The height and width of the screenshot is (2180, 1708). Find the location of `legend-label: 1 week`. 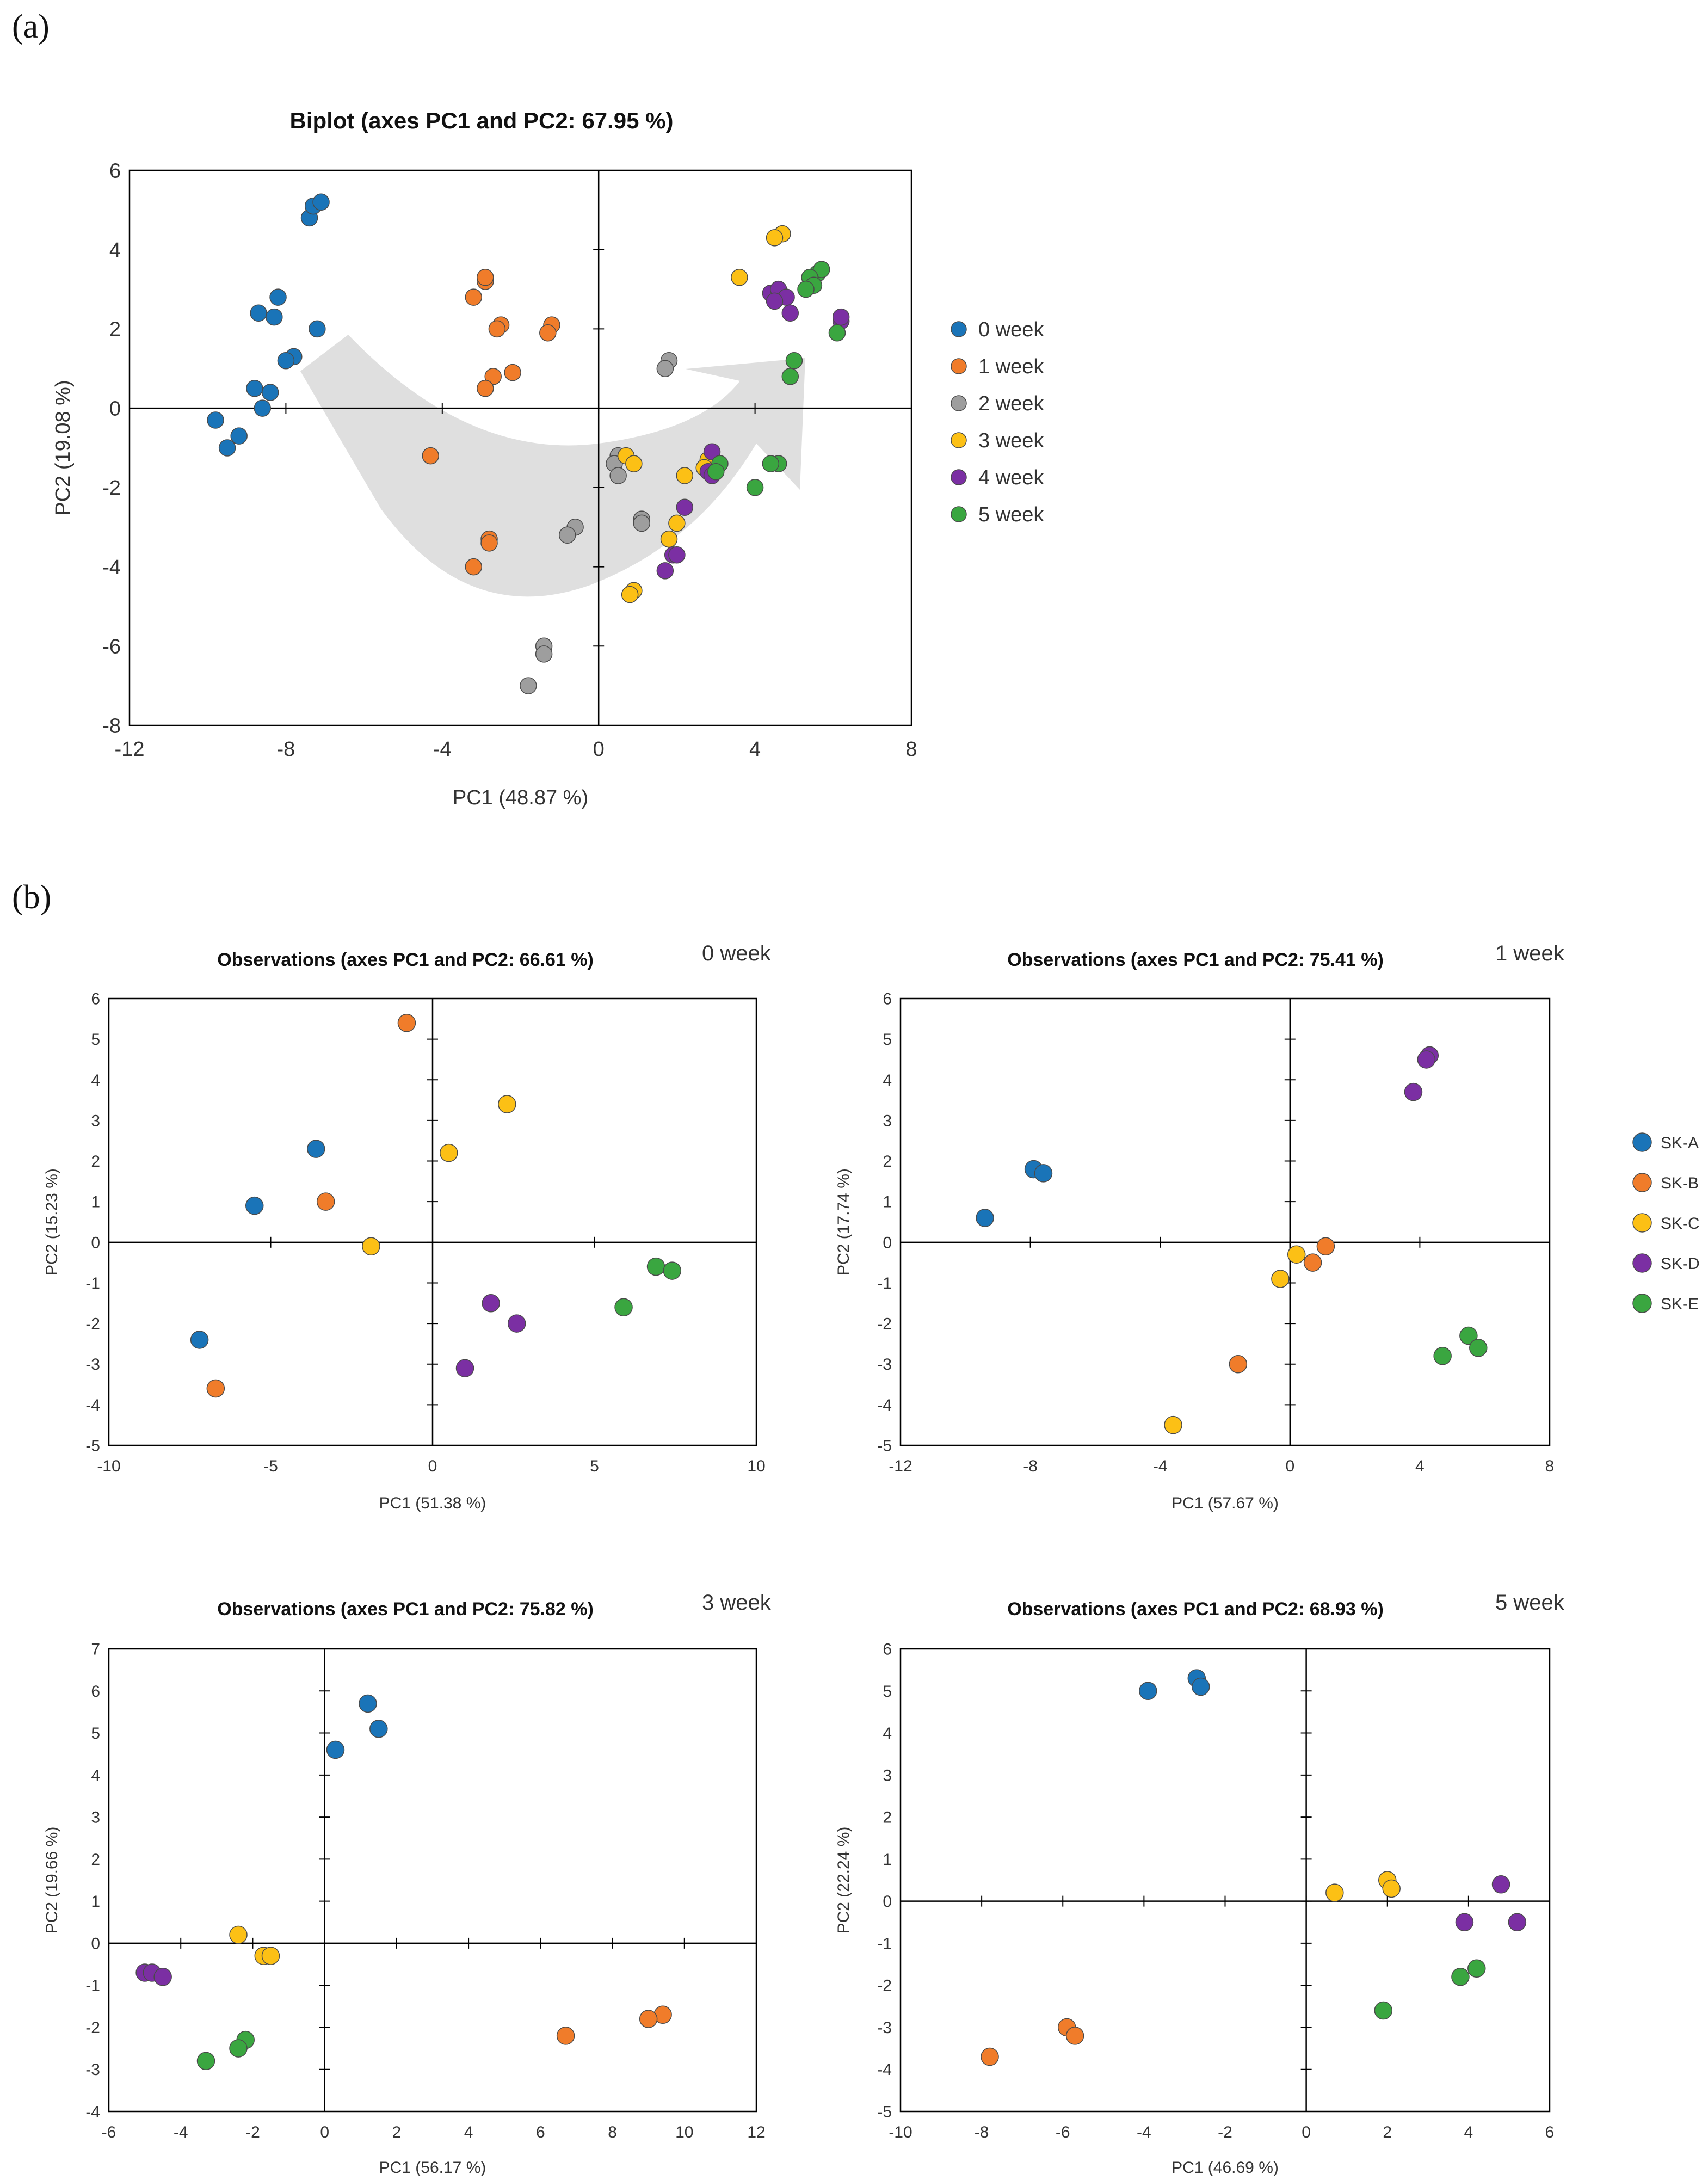

legend-label: 1 week is located at coordinates (1011, 366).